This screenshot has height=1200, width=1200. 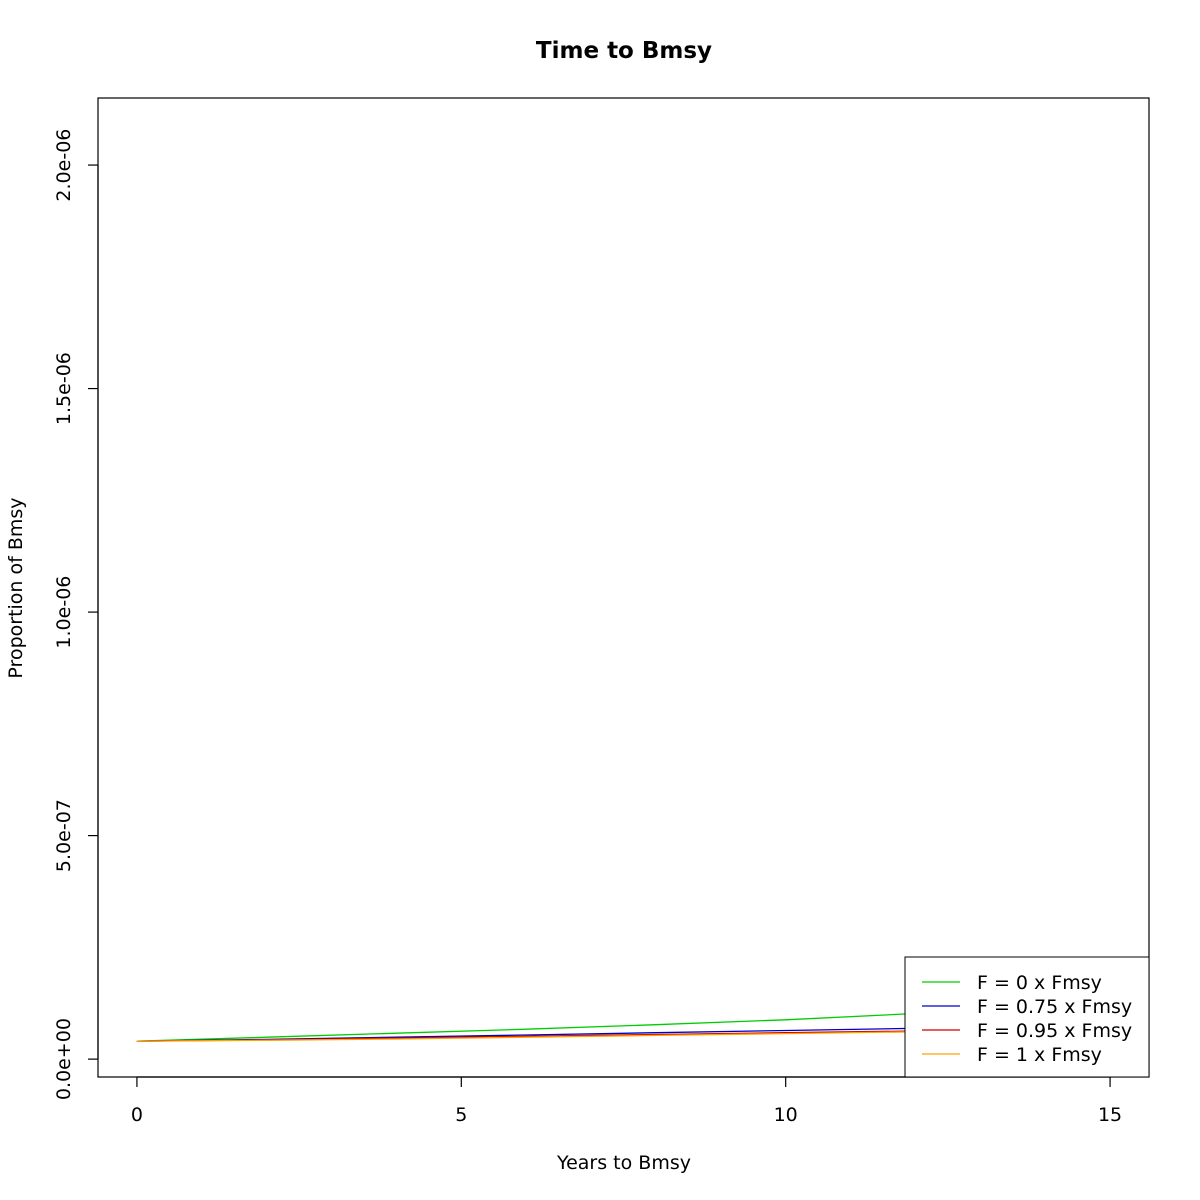 I want to click on x-tick-label: 5, so click(x=461, y=1115).